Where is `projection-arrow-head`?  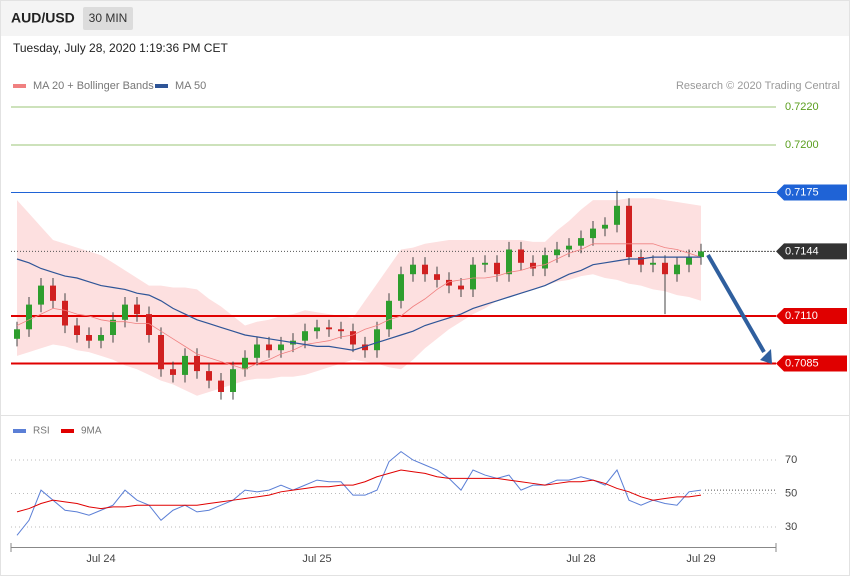
projection-arrow-head is located at coordinates (766, 356).